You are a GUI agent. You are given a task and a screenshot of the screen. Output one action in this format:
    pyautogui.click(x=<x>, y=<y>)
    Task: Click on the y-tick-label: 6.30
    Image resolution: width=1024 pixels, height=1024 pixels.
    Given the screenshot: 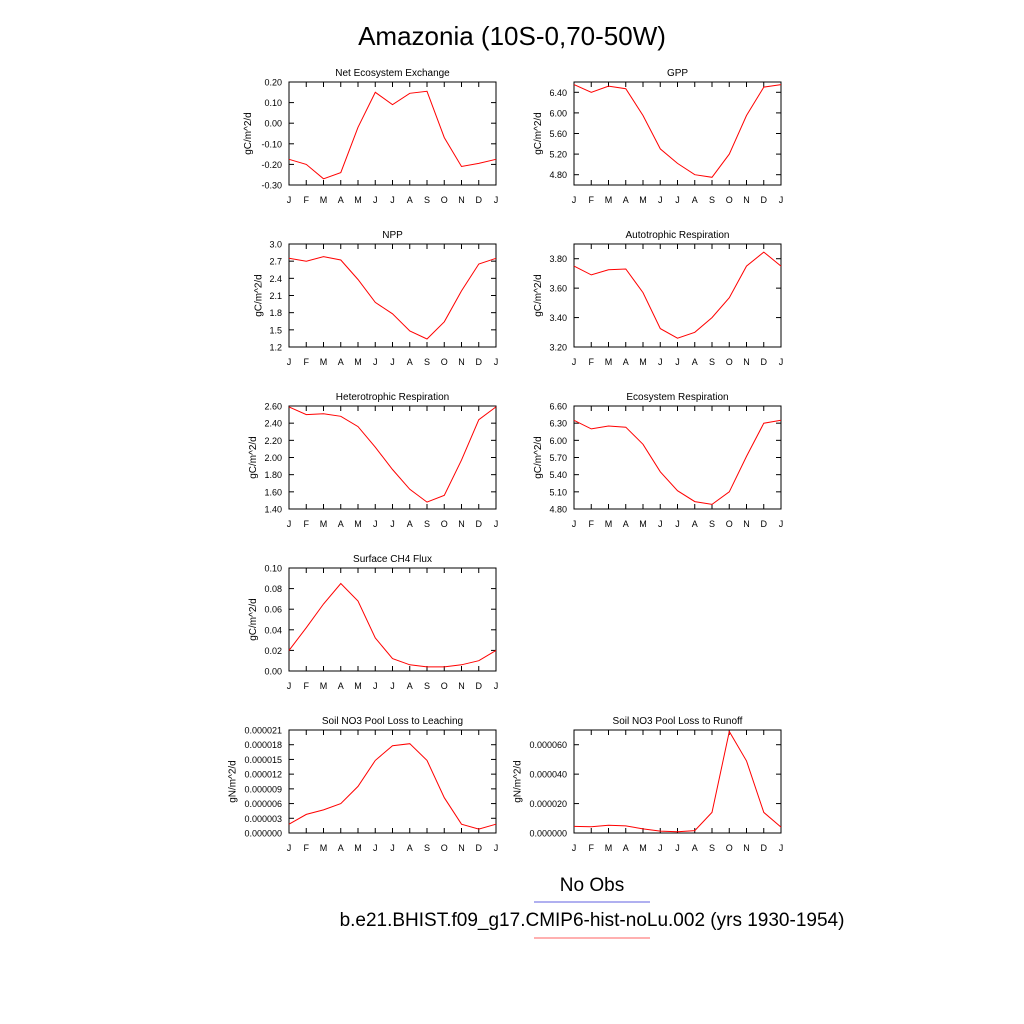 What is the action you would take?
    pyautogui.click(x=558, y=424)
    